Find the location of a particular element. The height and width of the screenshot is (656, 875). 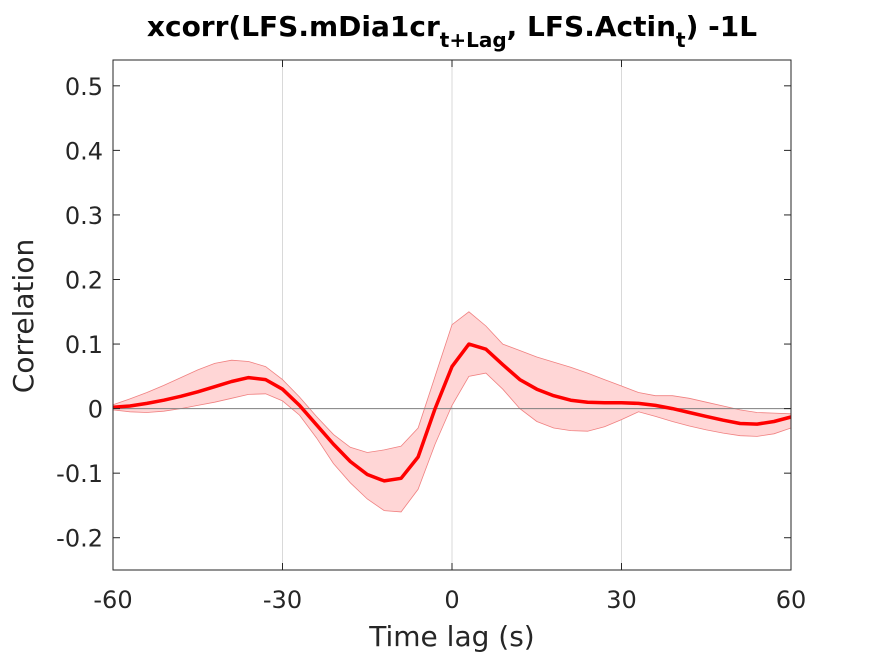

y-tick-label: 0.3 is located at coordinates (84, 216).